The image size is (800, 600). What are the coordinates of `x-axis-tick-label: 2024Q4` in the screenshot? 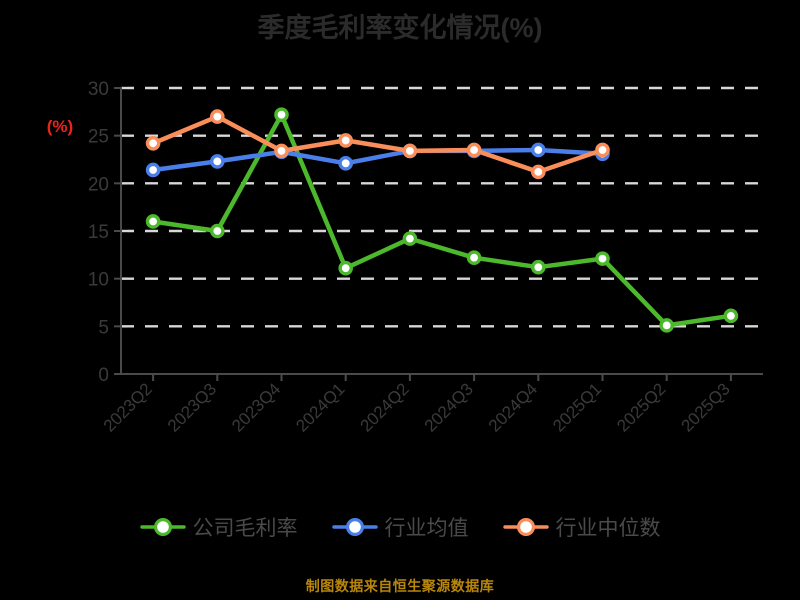 It's located at (513, 407).